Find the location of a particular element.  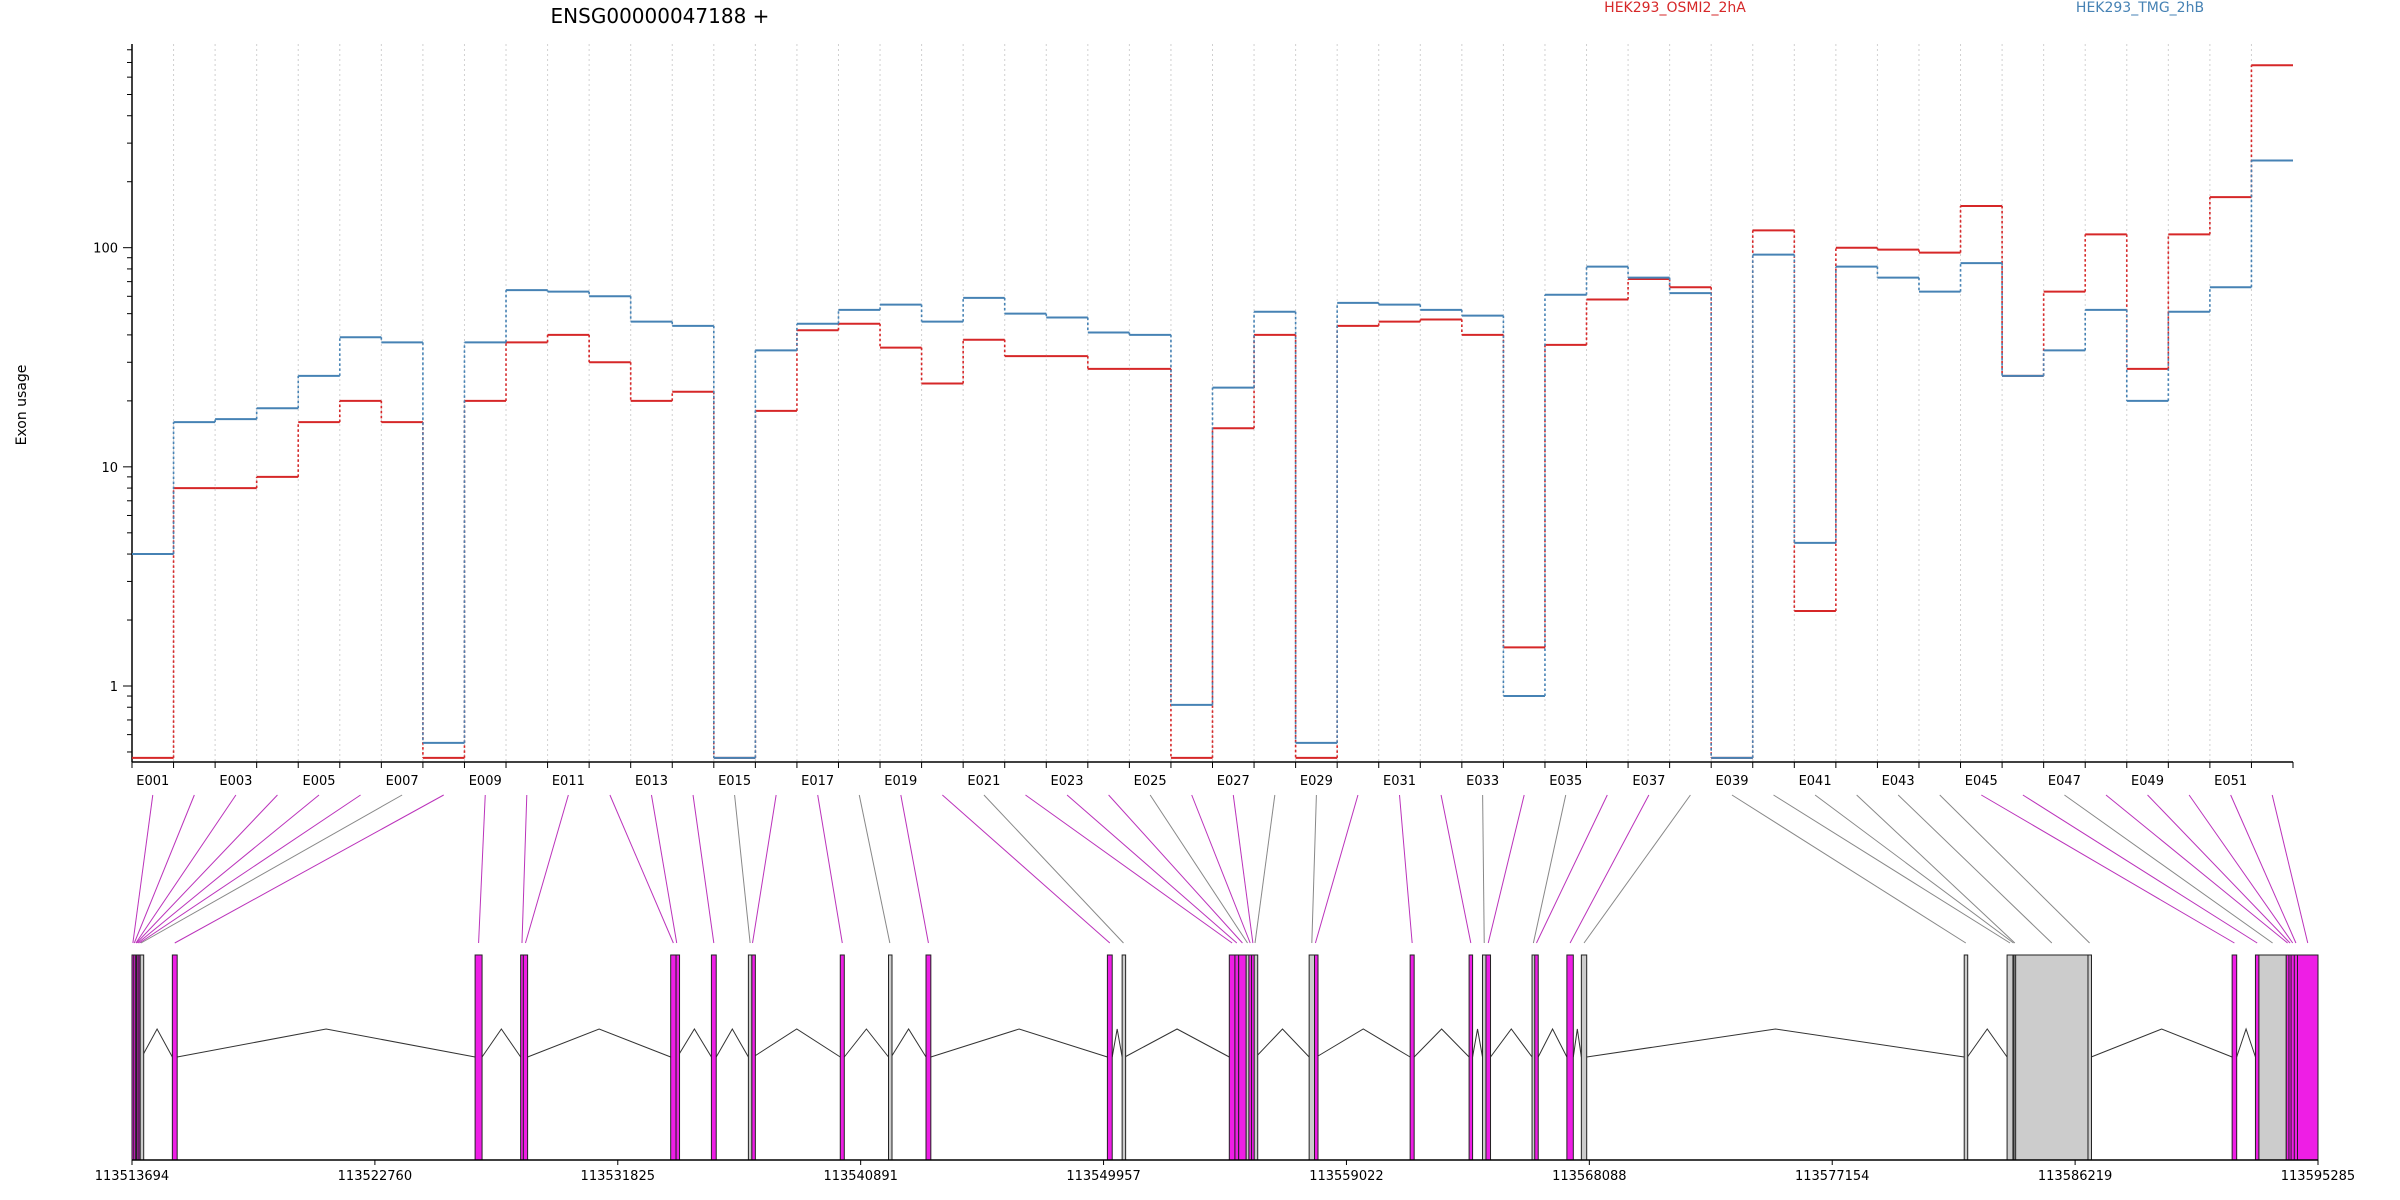

x-tick-label: E033 is located at coordinates (1482, 781).